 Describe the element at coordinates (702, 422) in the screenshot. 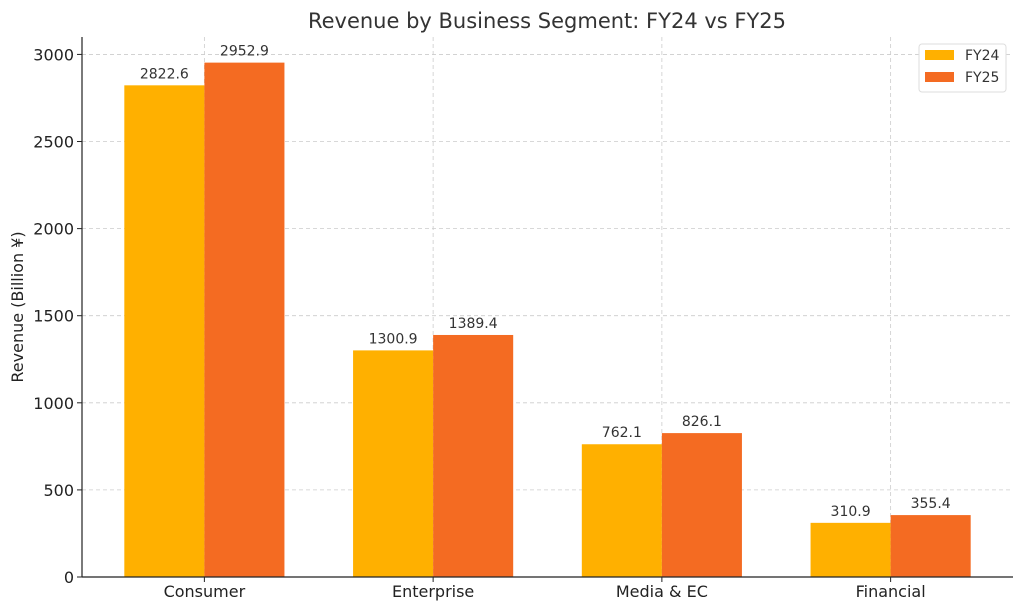

I see `data-label: 826.1` at that location.